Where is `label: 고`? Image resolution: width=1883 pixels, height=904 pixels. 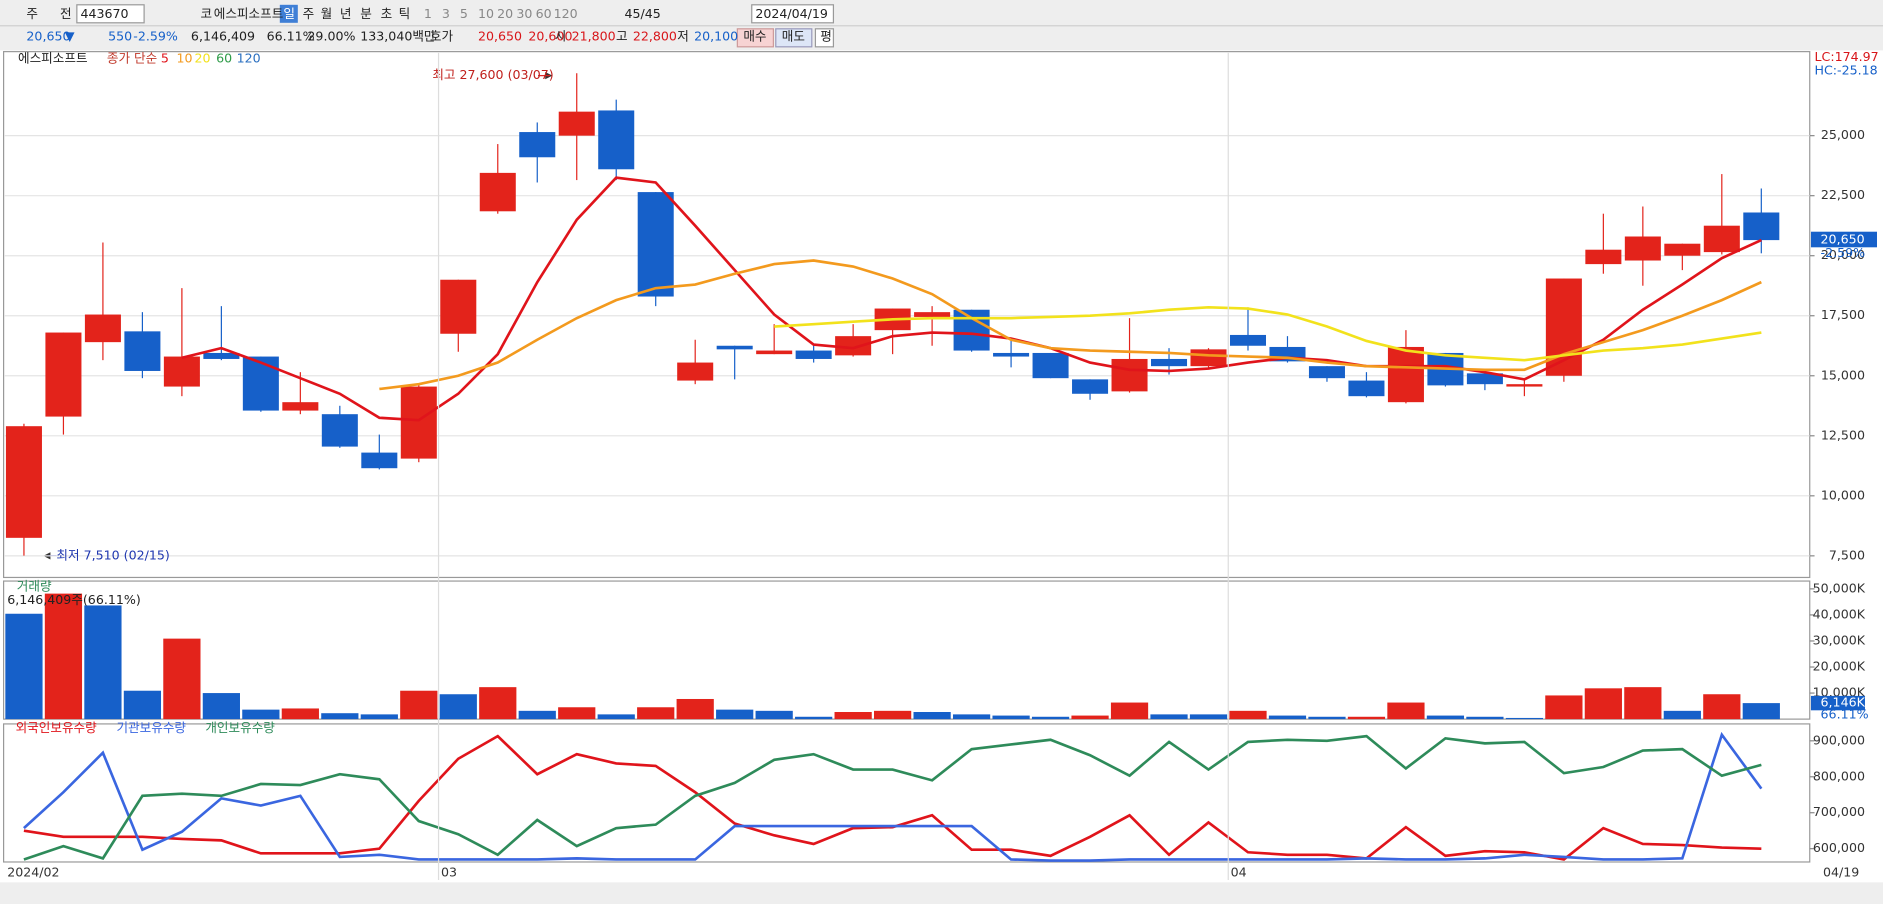 label: 고 is located at coordinates (622, 36).